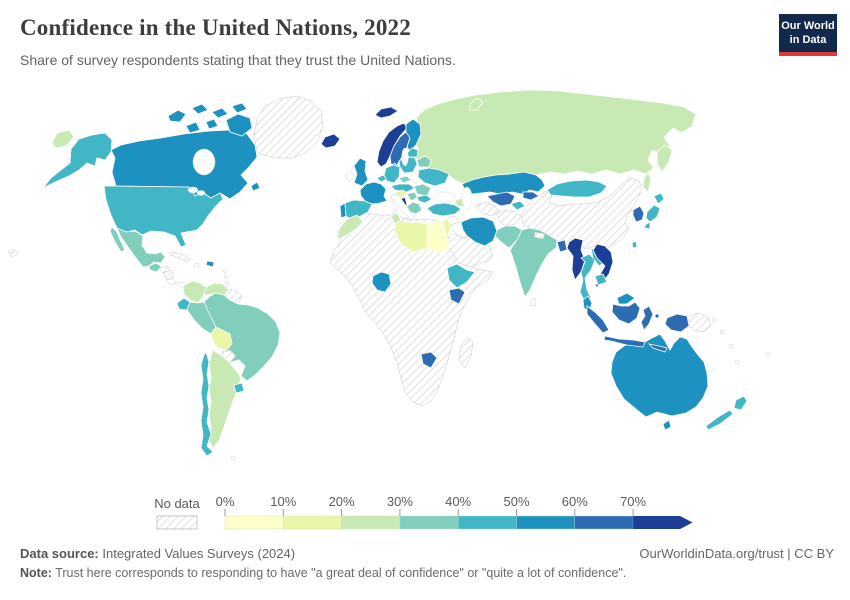 This screenshot has height=600, width=850. I want to click on country-jamaica, so click(196, 265).